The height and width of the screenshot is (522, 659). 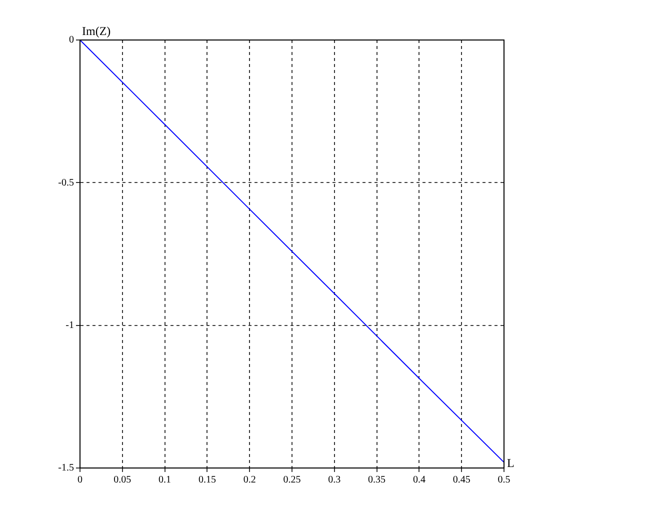 What do you see at coordinates (510, 463) in the screenshot?
I see `x-axis-title: L` at bounding box center [510, 463].